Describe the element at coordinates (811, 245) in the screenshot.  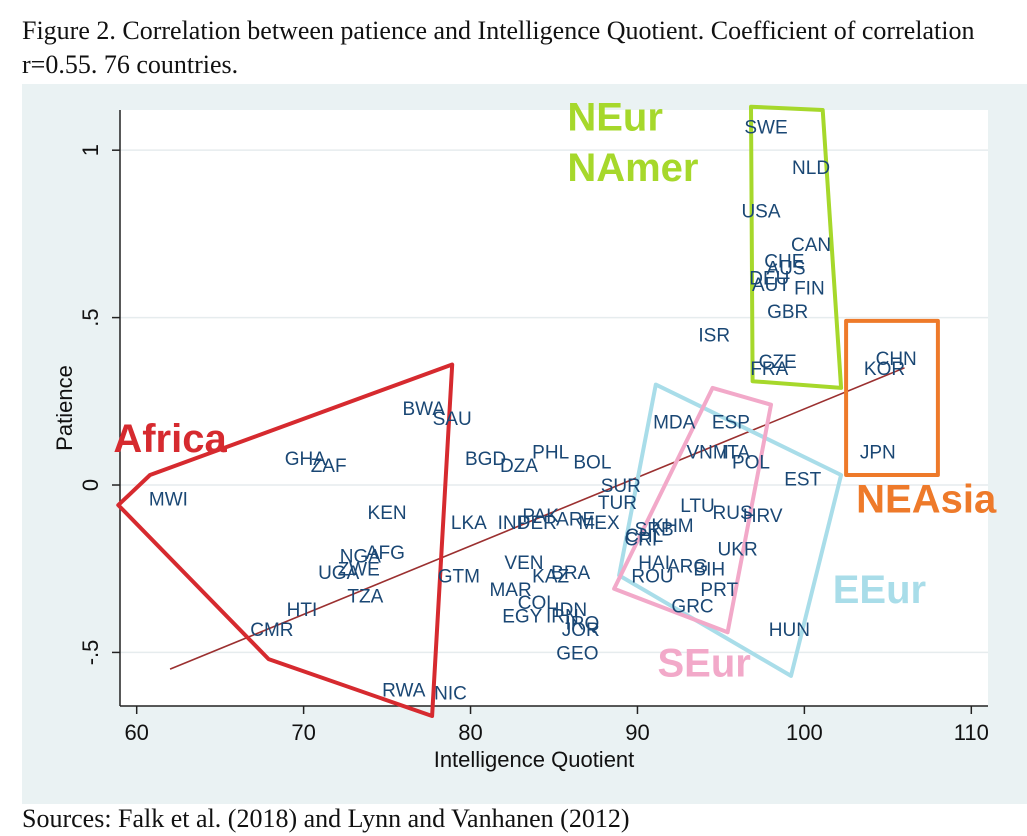
I see `point-label: CAN` at that location.